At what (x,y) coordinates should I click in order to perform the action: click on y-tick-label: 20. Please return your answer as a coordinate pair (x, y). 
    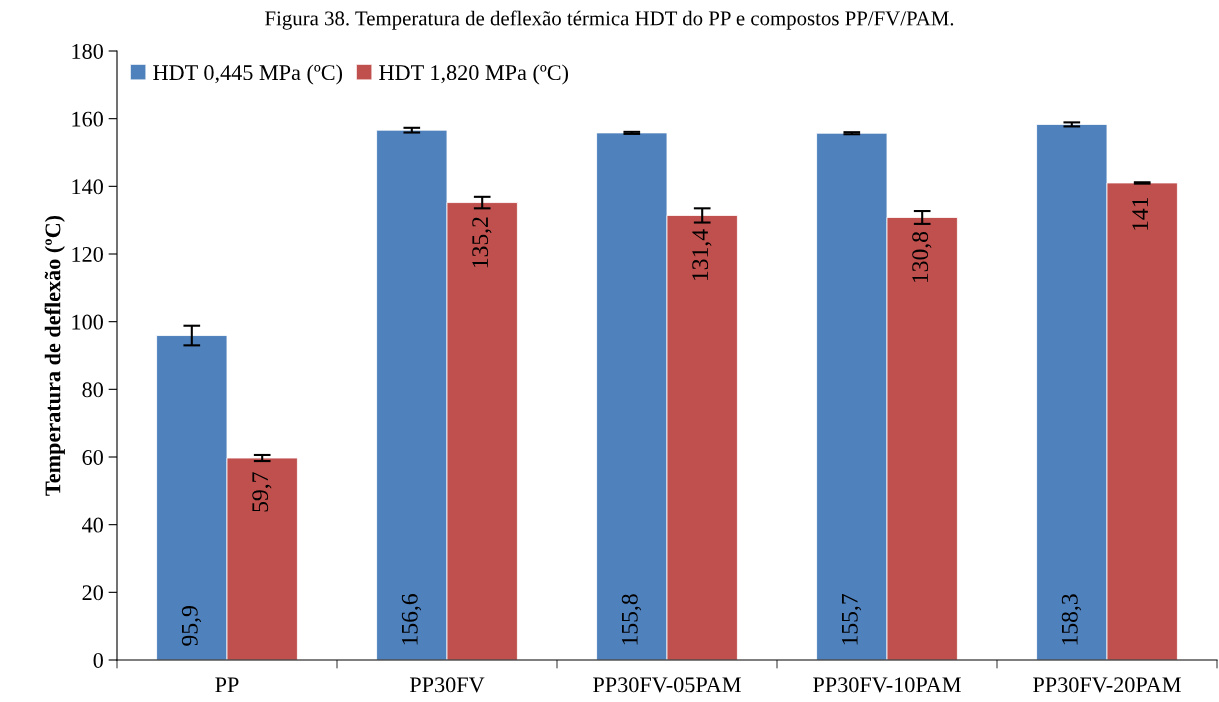
    Looking at the image, I should click on (92, 593).